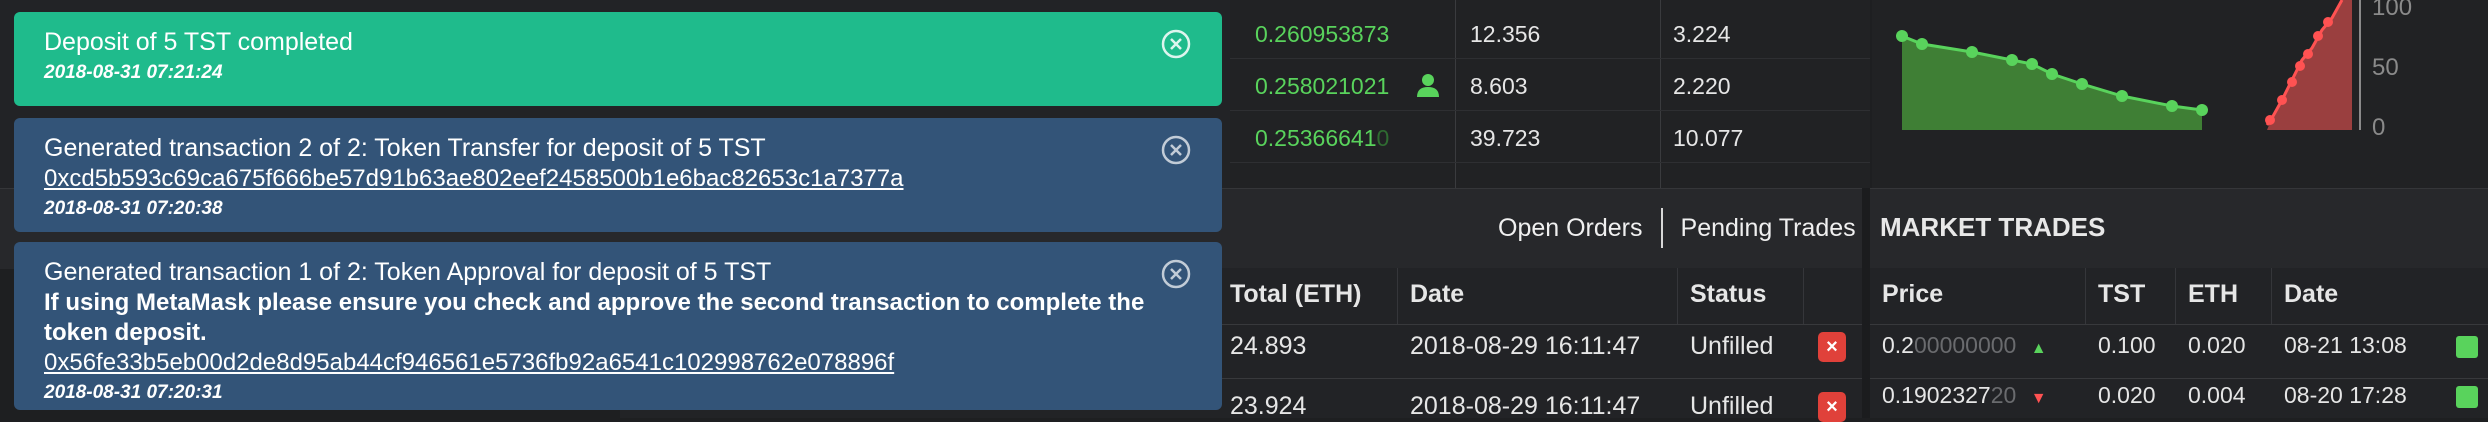  I want to click on y-tick: 50, so click(2385, 67).